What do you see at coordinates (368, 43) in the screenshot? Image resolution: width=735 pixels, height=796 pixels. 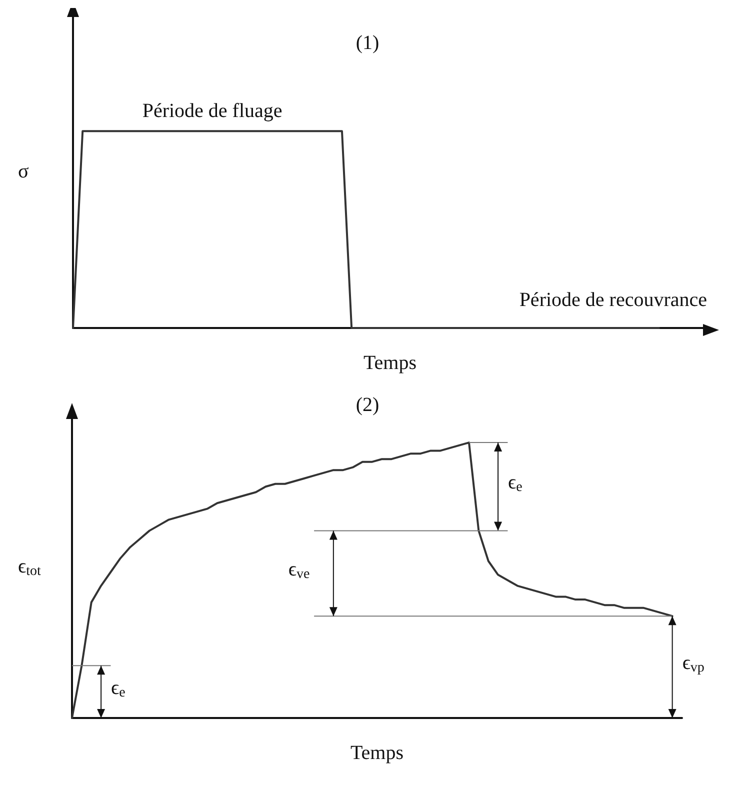 I see `chart-title: (1)` at bounding box center [368, 43].